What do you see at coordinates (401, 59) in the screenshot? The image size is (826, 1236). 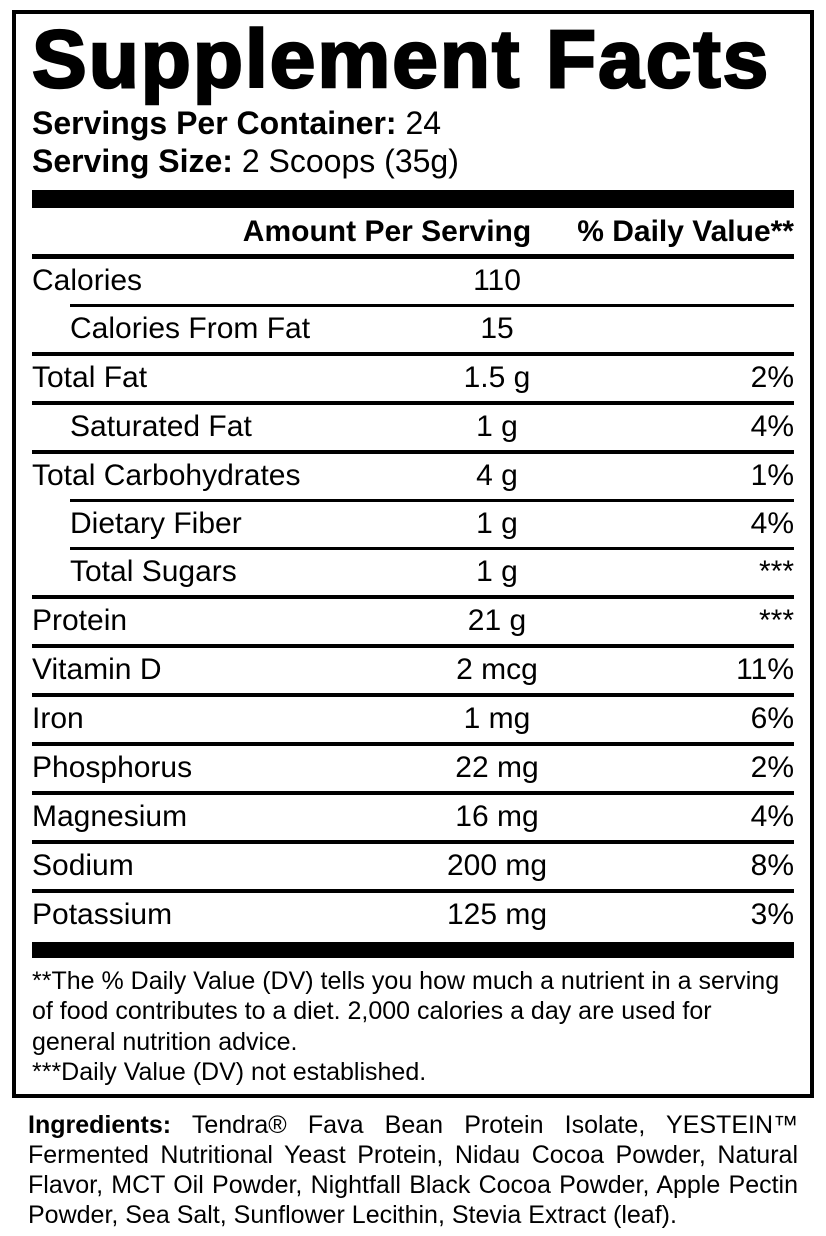 I see `panel-title: Supplement Facts` at bounding box center [401, 59].